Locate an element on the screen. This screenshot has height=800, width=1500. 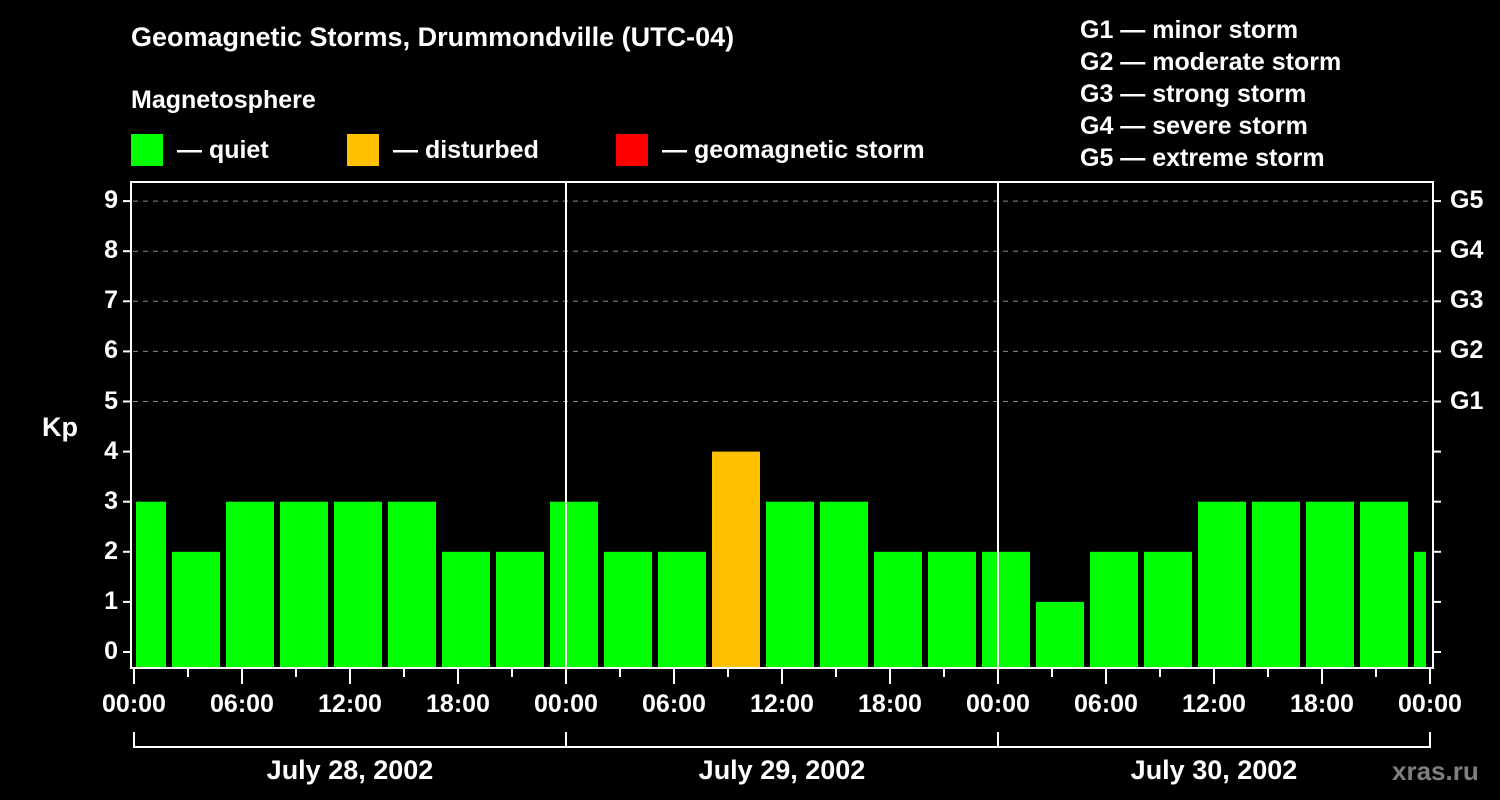
y-tick-label: 2 is located at coordinates (111, 550).